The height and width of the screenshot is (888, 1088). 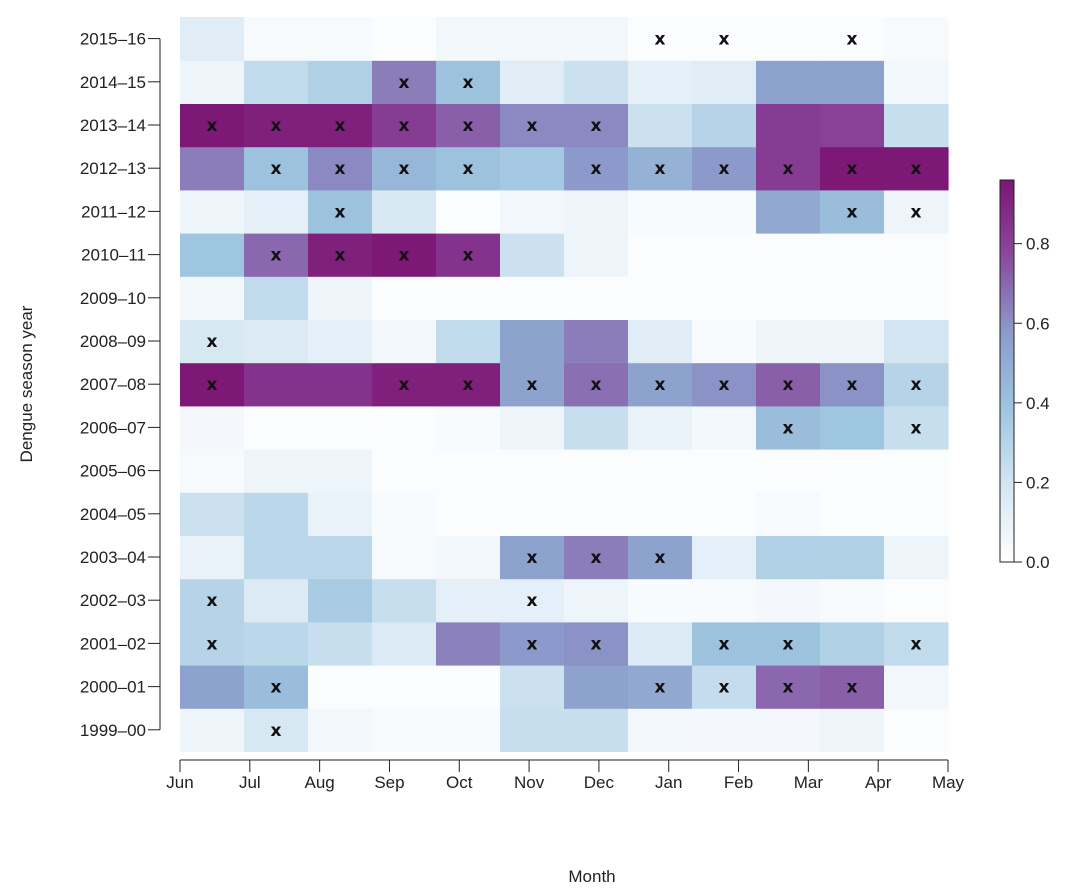 What do you see at coordinates (113, 384) in the screenshot?
I see `y-tick-label: 2007–08` at bounding box center [113, 384].